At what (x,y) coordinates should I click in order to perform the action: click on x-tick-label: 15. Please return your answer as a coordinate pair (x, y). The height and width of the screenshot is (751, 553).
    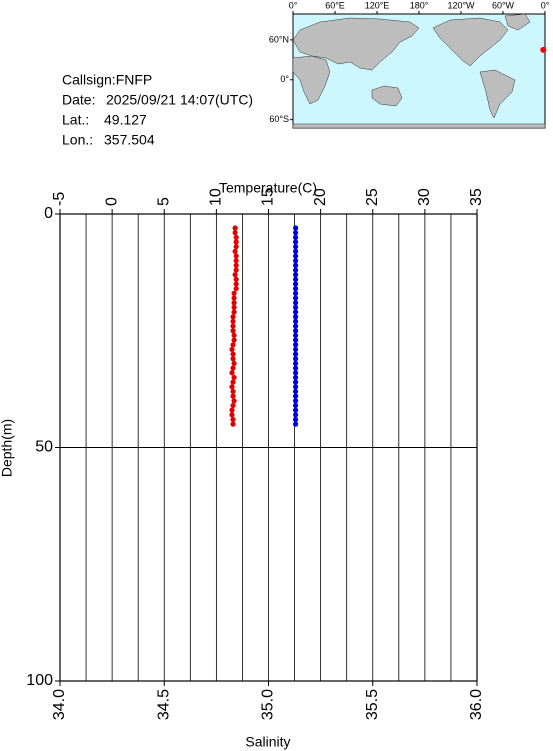
    Looking at the image, I should click on (268, 197).